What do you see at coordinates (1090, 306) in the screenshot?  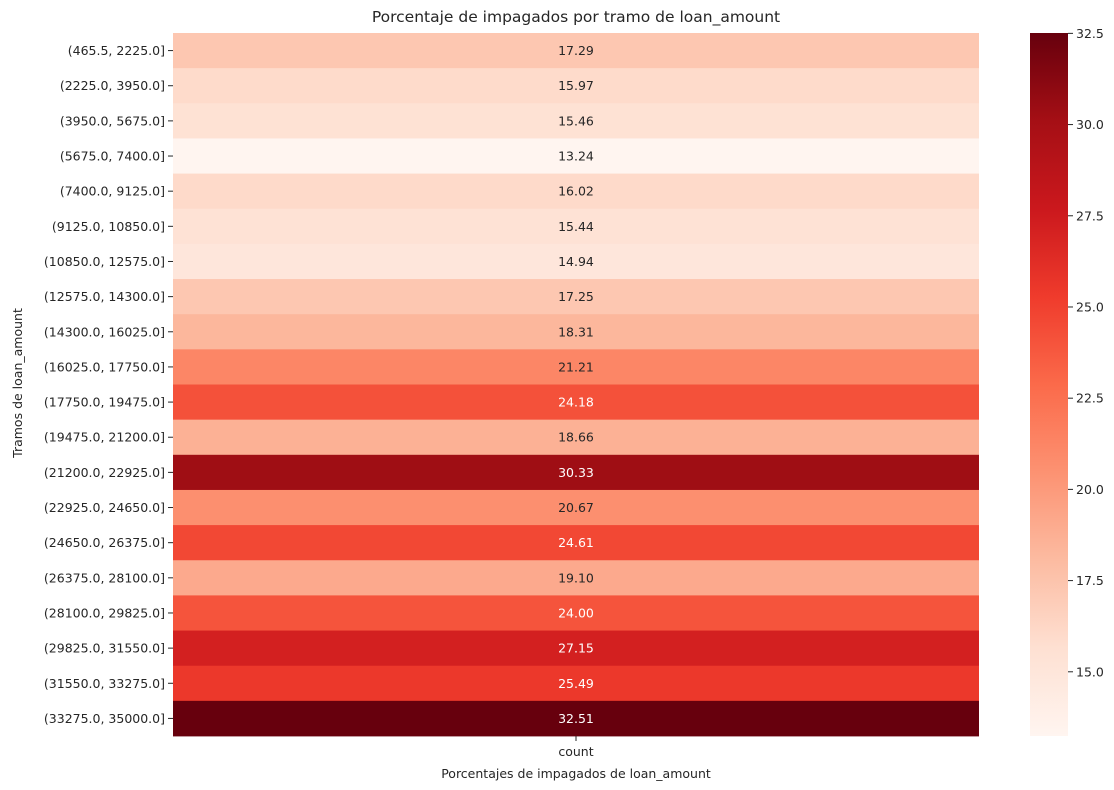 I see `colorbar-tick-label: 25.0` at bounding box center [1090, 306].